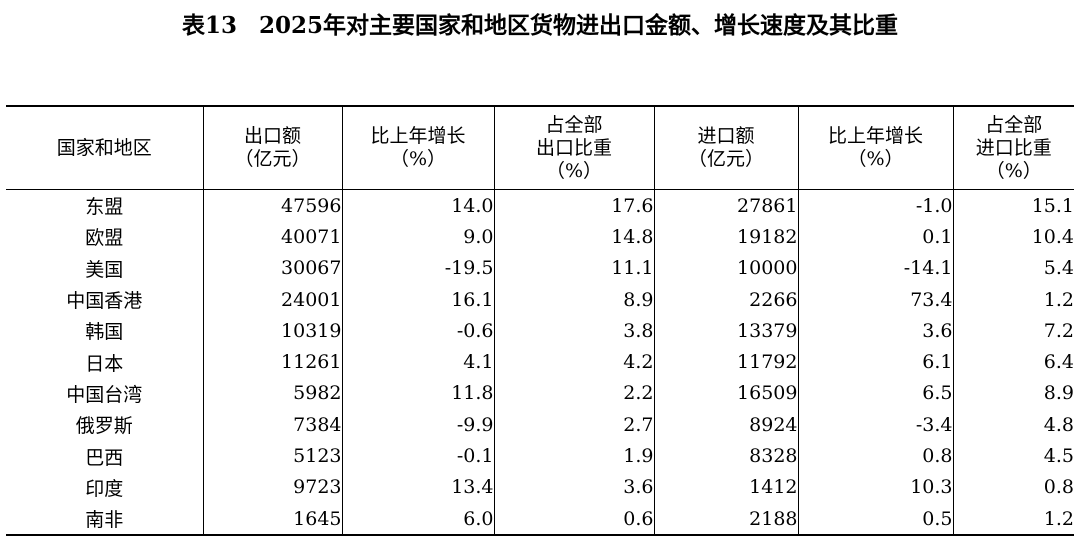 This screenshot has width=1080, height=547. Describe the element at coordinates (875, 299) in the screenshot. I see `import-growth-cell: 73.4` at that location.